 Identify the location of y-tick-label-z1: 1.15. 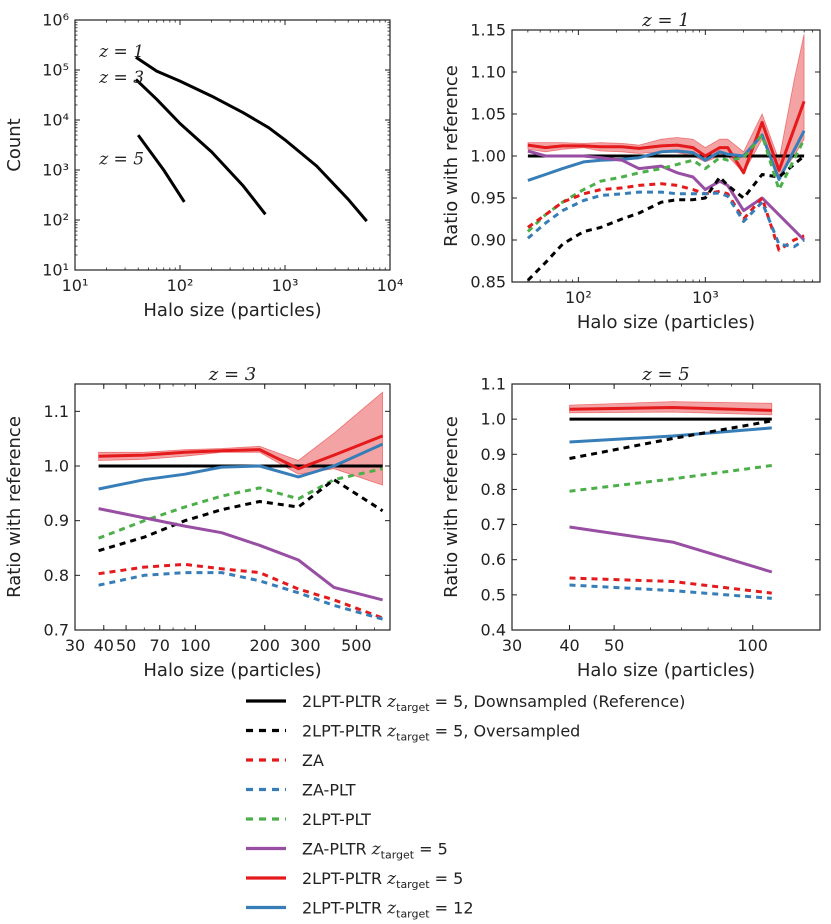
(488, 30).